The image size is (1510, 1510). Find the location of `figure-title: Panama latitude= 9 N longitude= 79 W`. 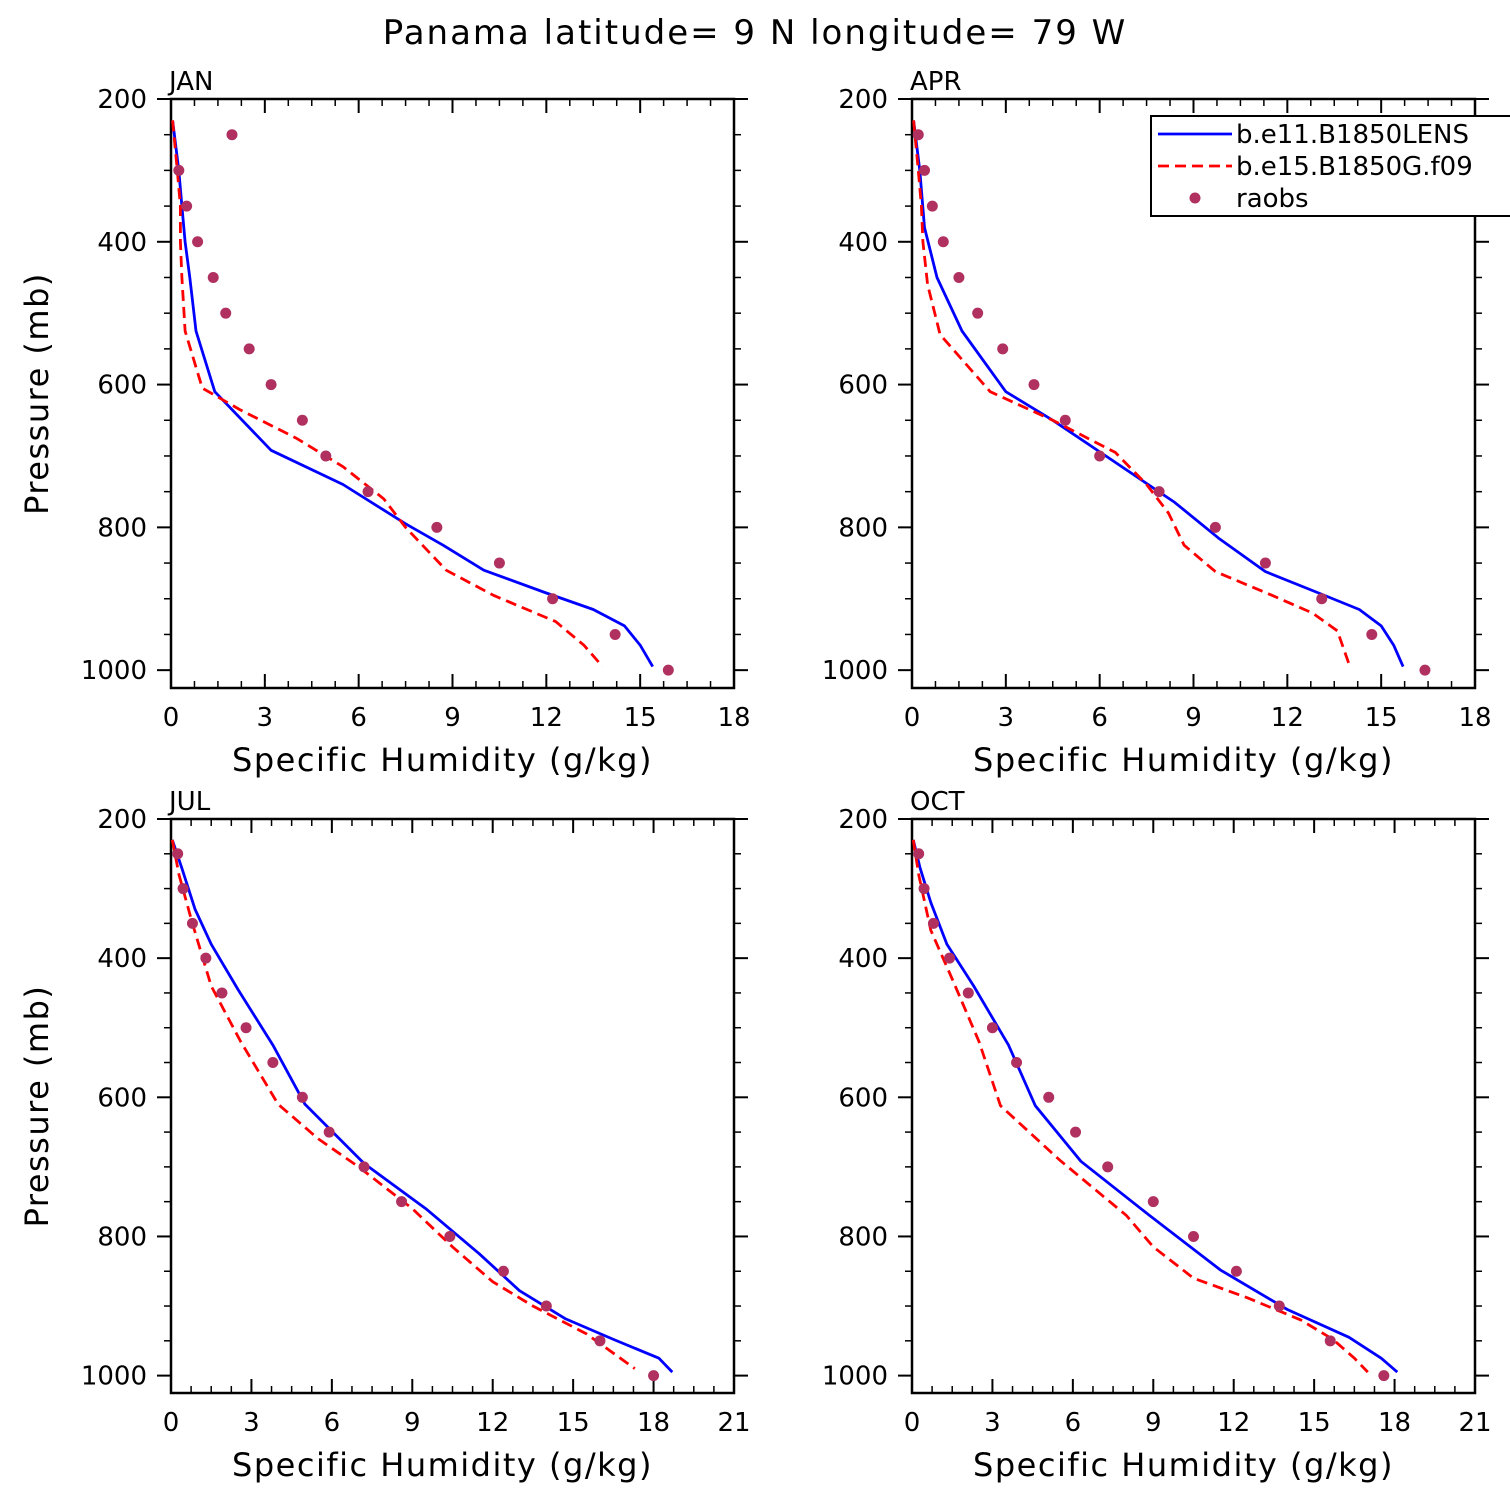

figure-title: Panama latitude= 9 N longitude= 79 W is located at coordinates (755, 33).